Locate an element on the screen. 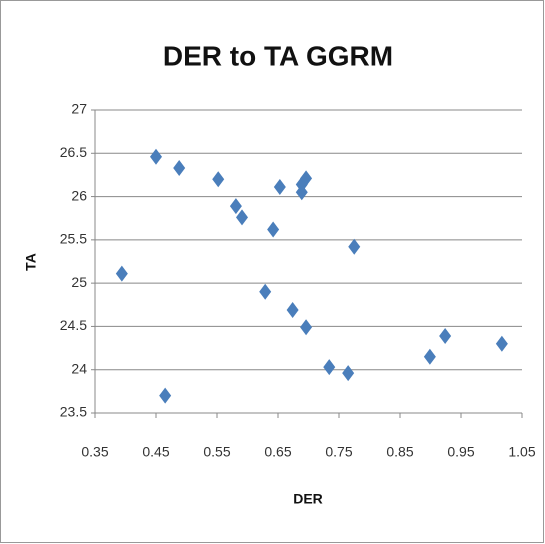 This screenshot has width=545, height=544. x-tick-label: 0.45 is located at coordinates (155, 452).